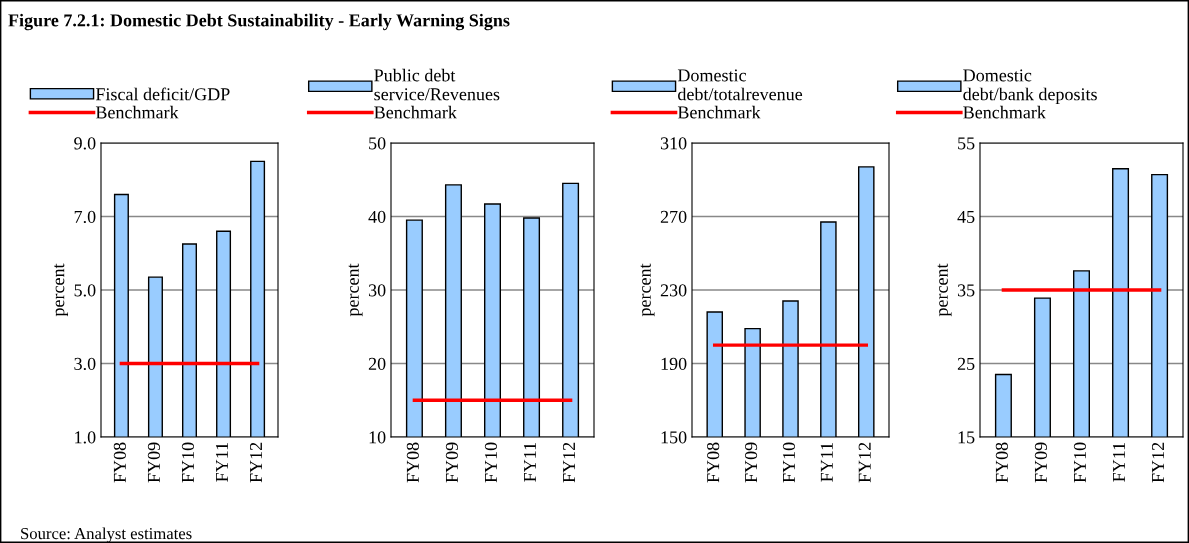 The image size is (1189, 543). What do you see at coordinates (674, 363) in the screenshot?
I see `y-tick-label: 190` at bounding box center [674, 363].